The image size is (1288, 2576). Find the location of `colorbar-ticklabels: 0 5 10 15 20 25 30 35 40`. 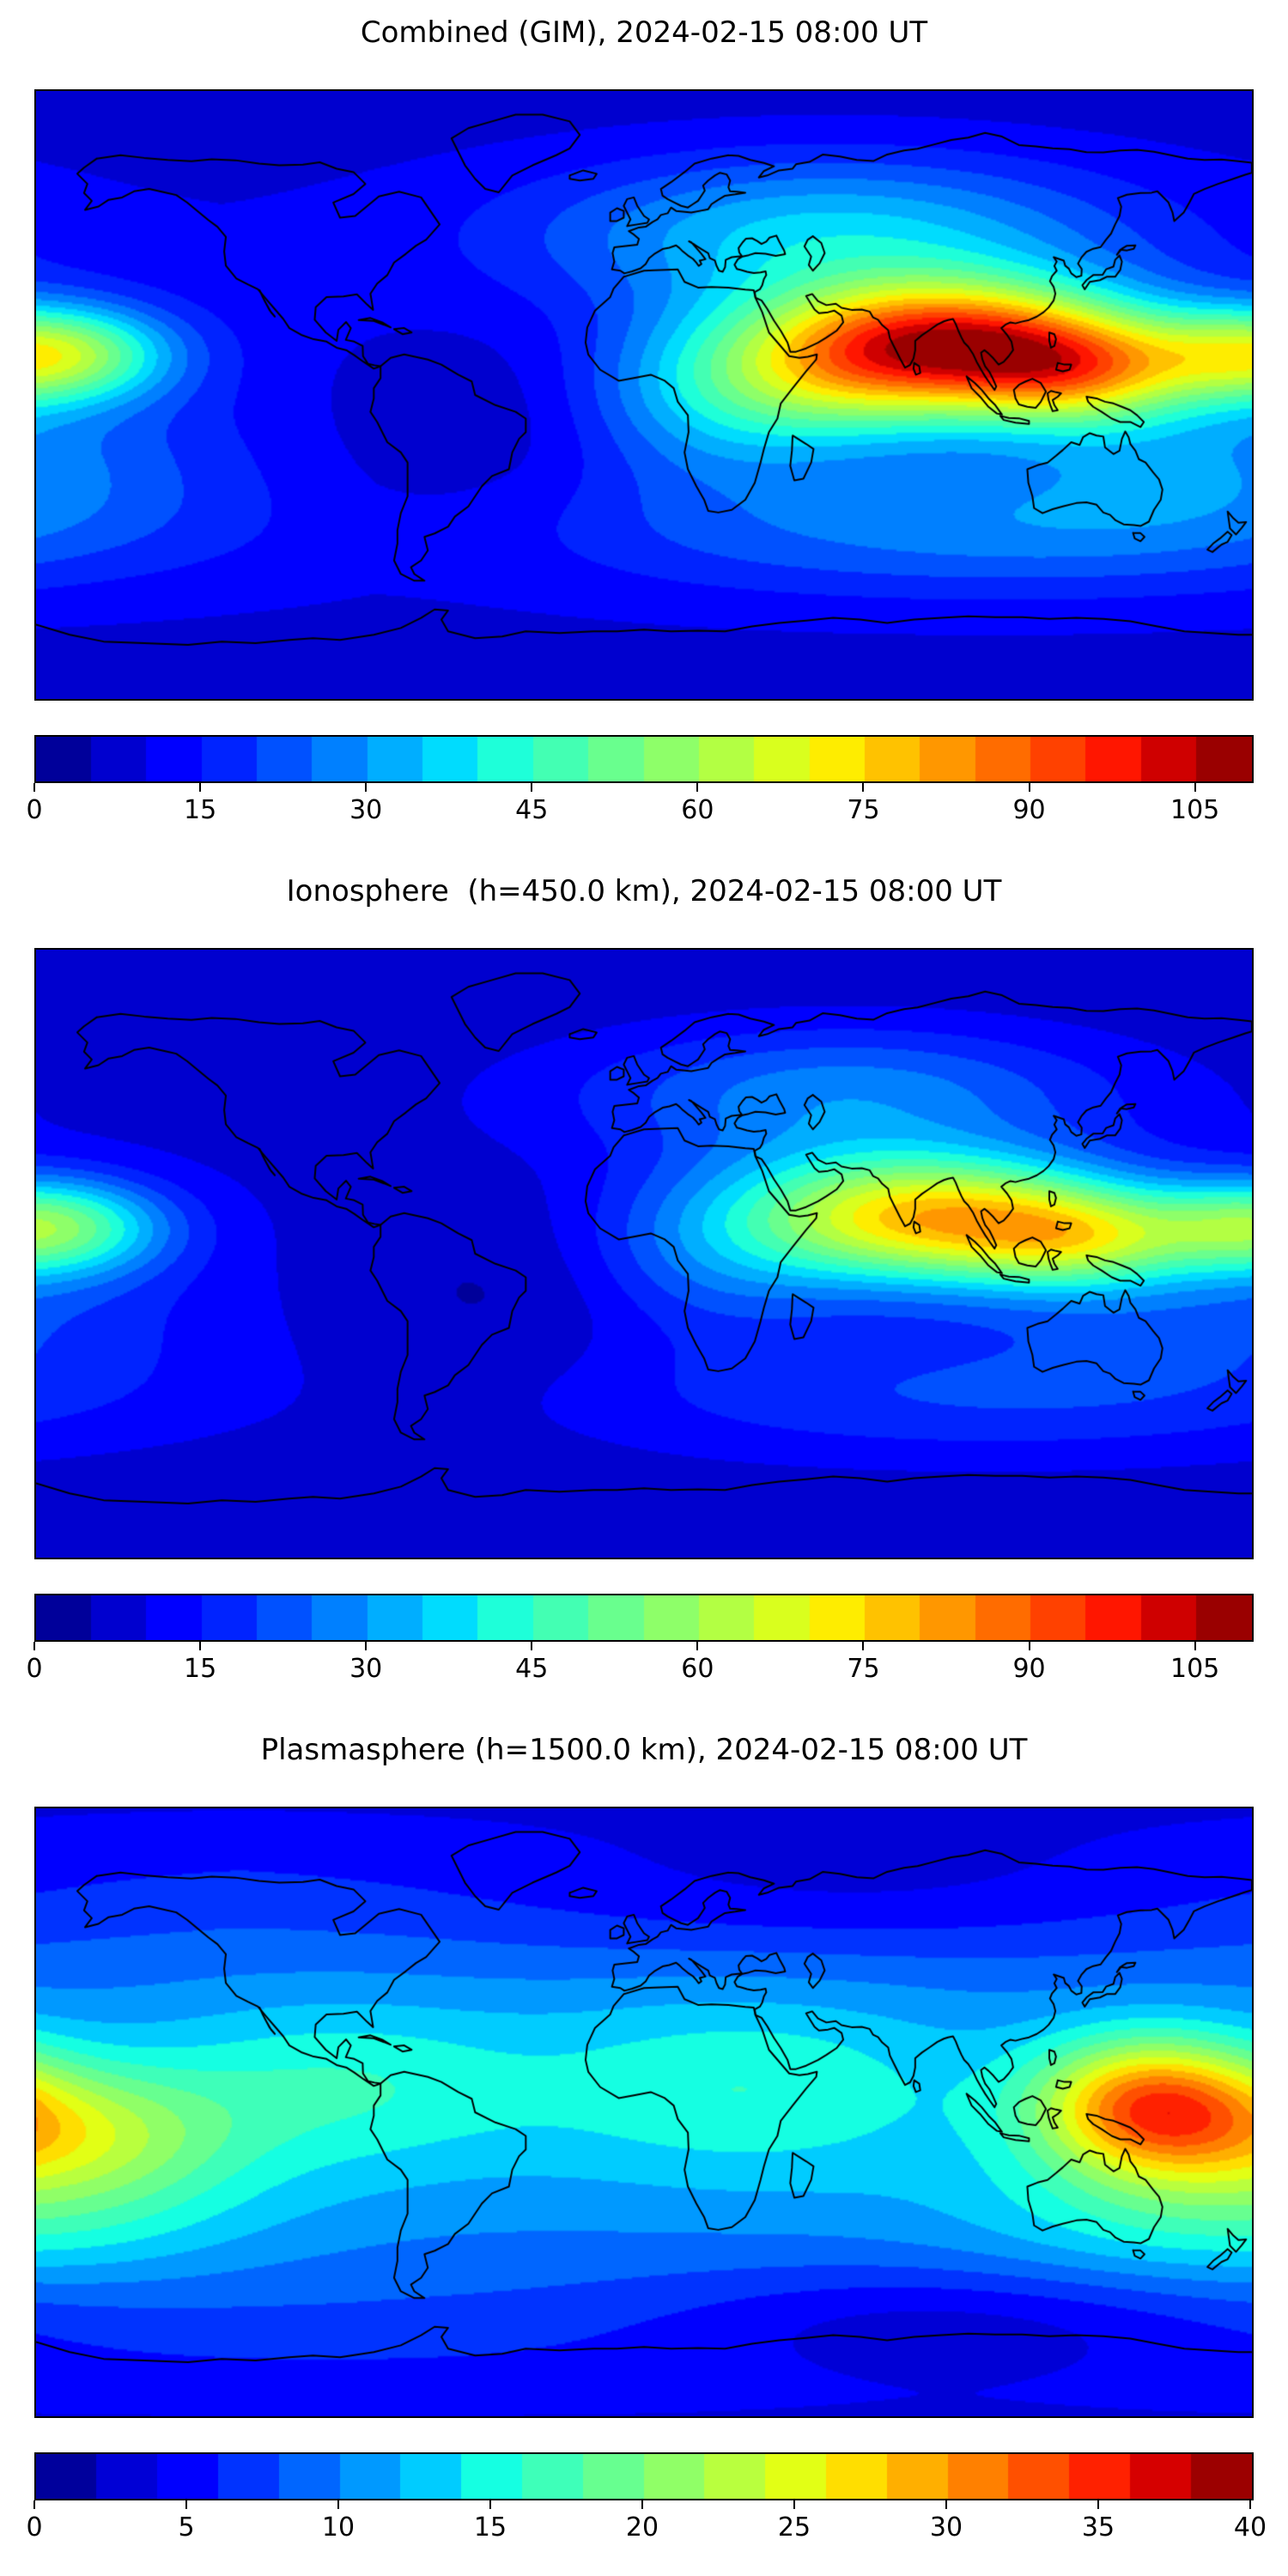

colorbar-ticklabels: 0 5 10 15 20 25 30 35 40 is located at coordinates (647, 2529).